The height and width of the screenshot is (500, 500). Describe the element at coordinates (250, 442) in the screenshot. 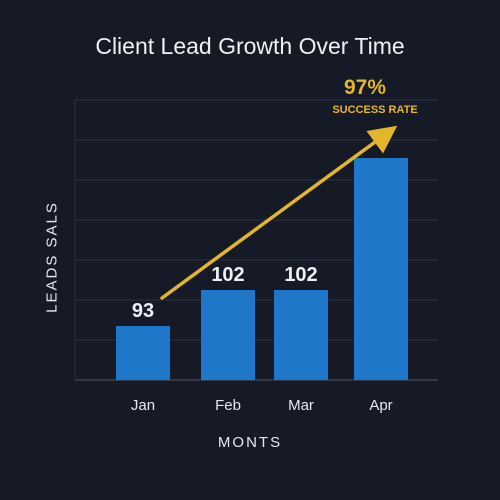

I see `x-axis-label: MONTS` at that location.